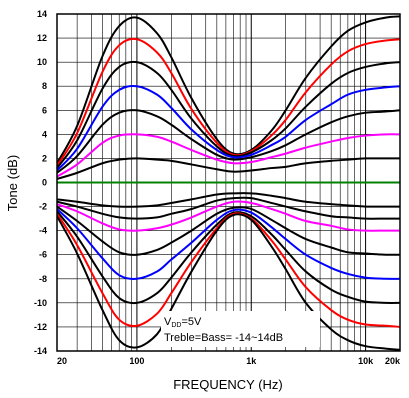 This screenshot has width=409, height=398. Describe the element at coordinates (40, 351) in the screenshot. I see `y-tick-label: -14` at that location.